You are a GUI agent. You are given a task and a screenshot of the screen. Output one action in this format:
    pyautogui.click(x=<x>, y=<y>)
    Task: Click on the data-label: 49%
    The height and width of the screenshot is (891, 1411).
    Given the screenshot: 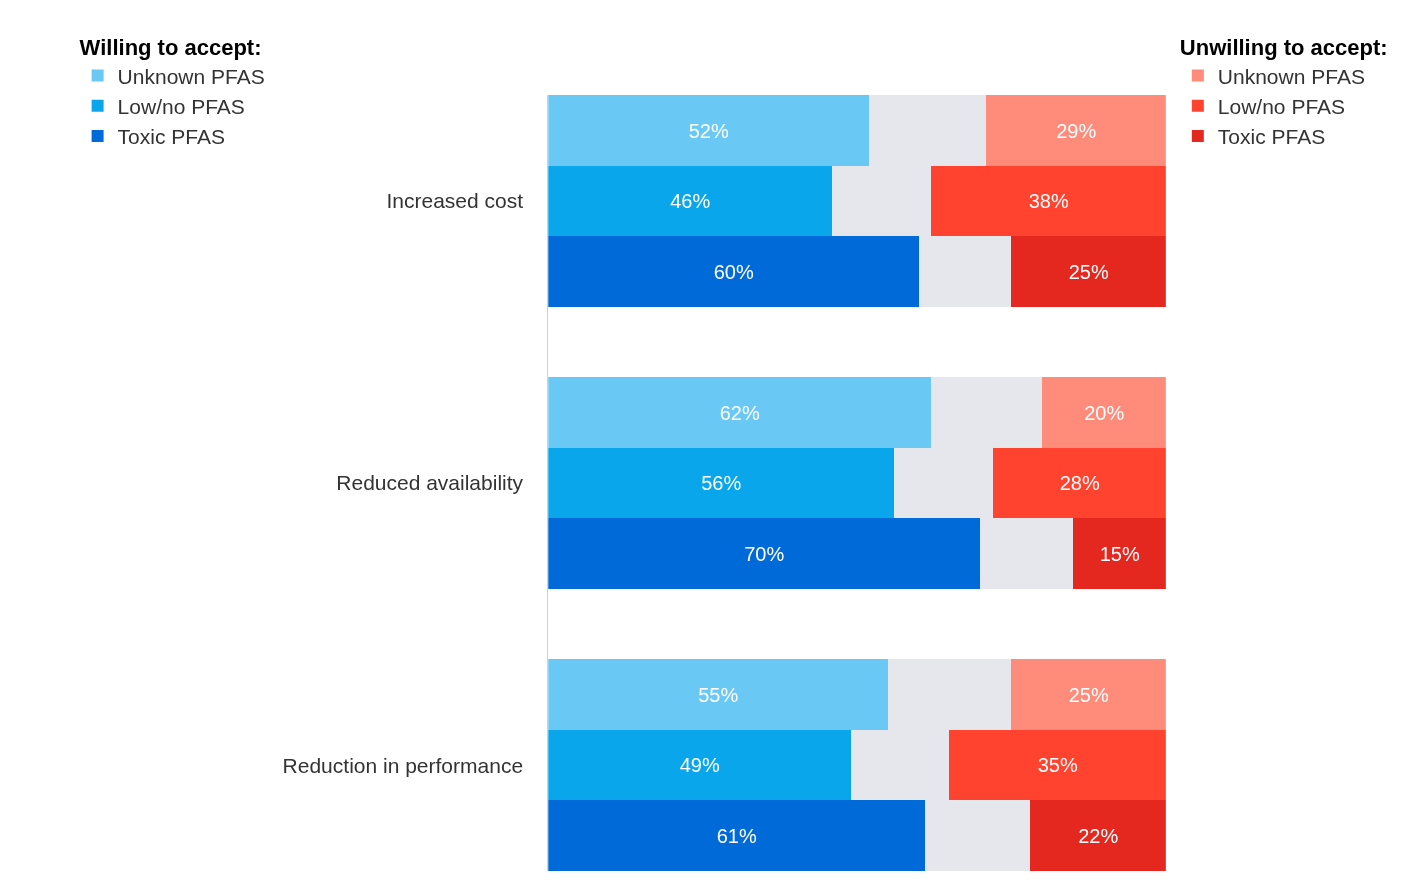 What is the action you would take?
    pyautogui.click(x=699, y=765)
    